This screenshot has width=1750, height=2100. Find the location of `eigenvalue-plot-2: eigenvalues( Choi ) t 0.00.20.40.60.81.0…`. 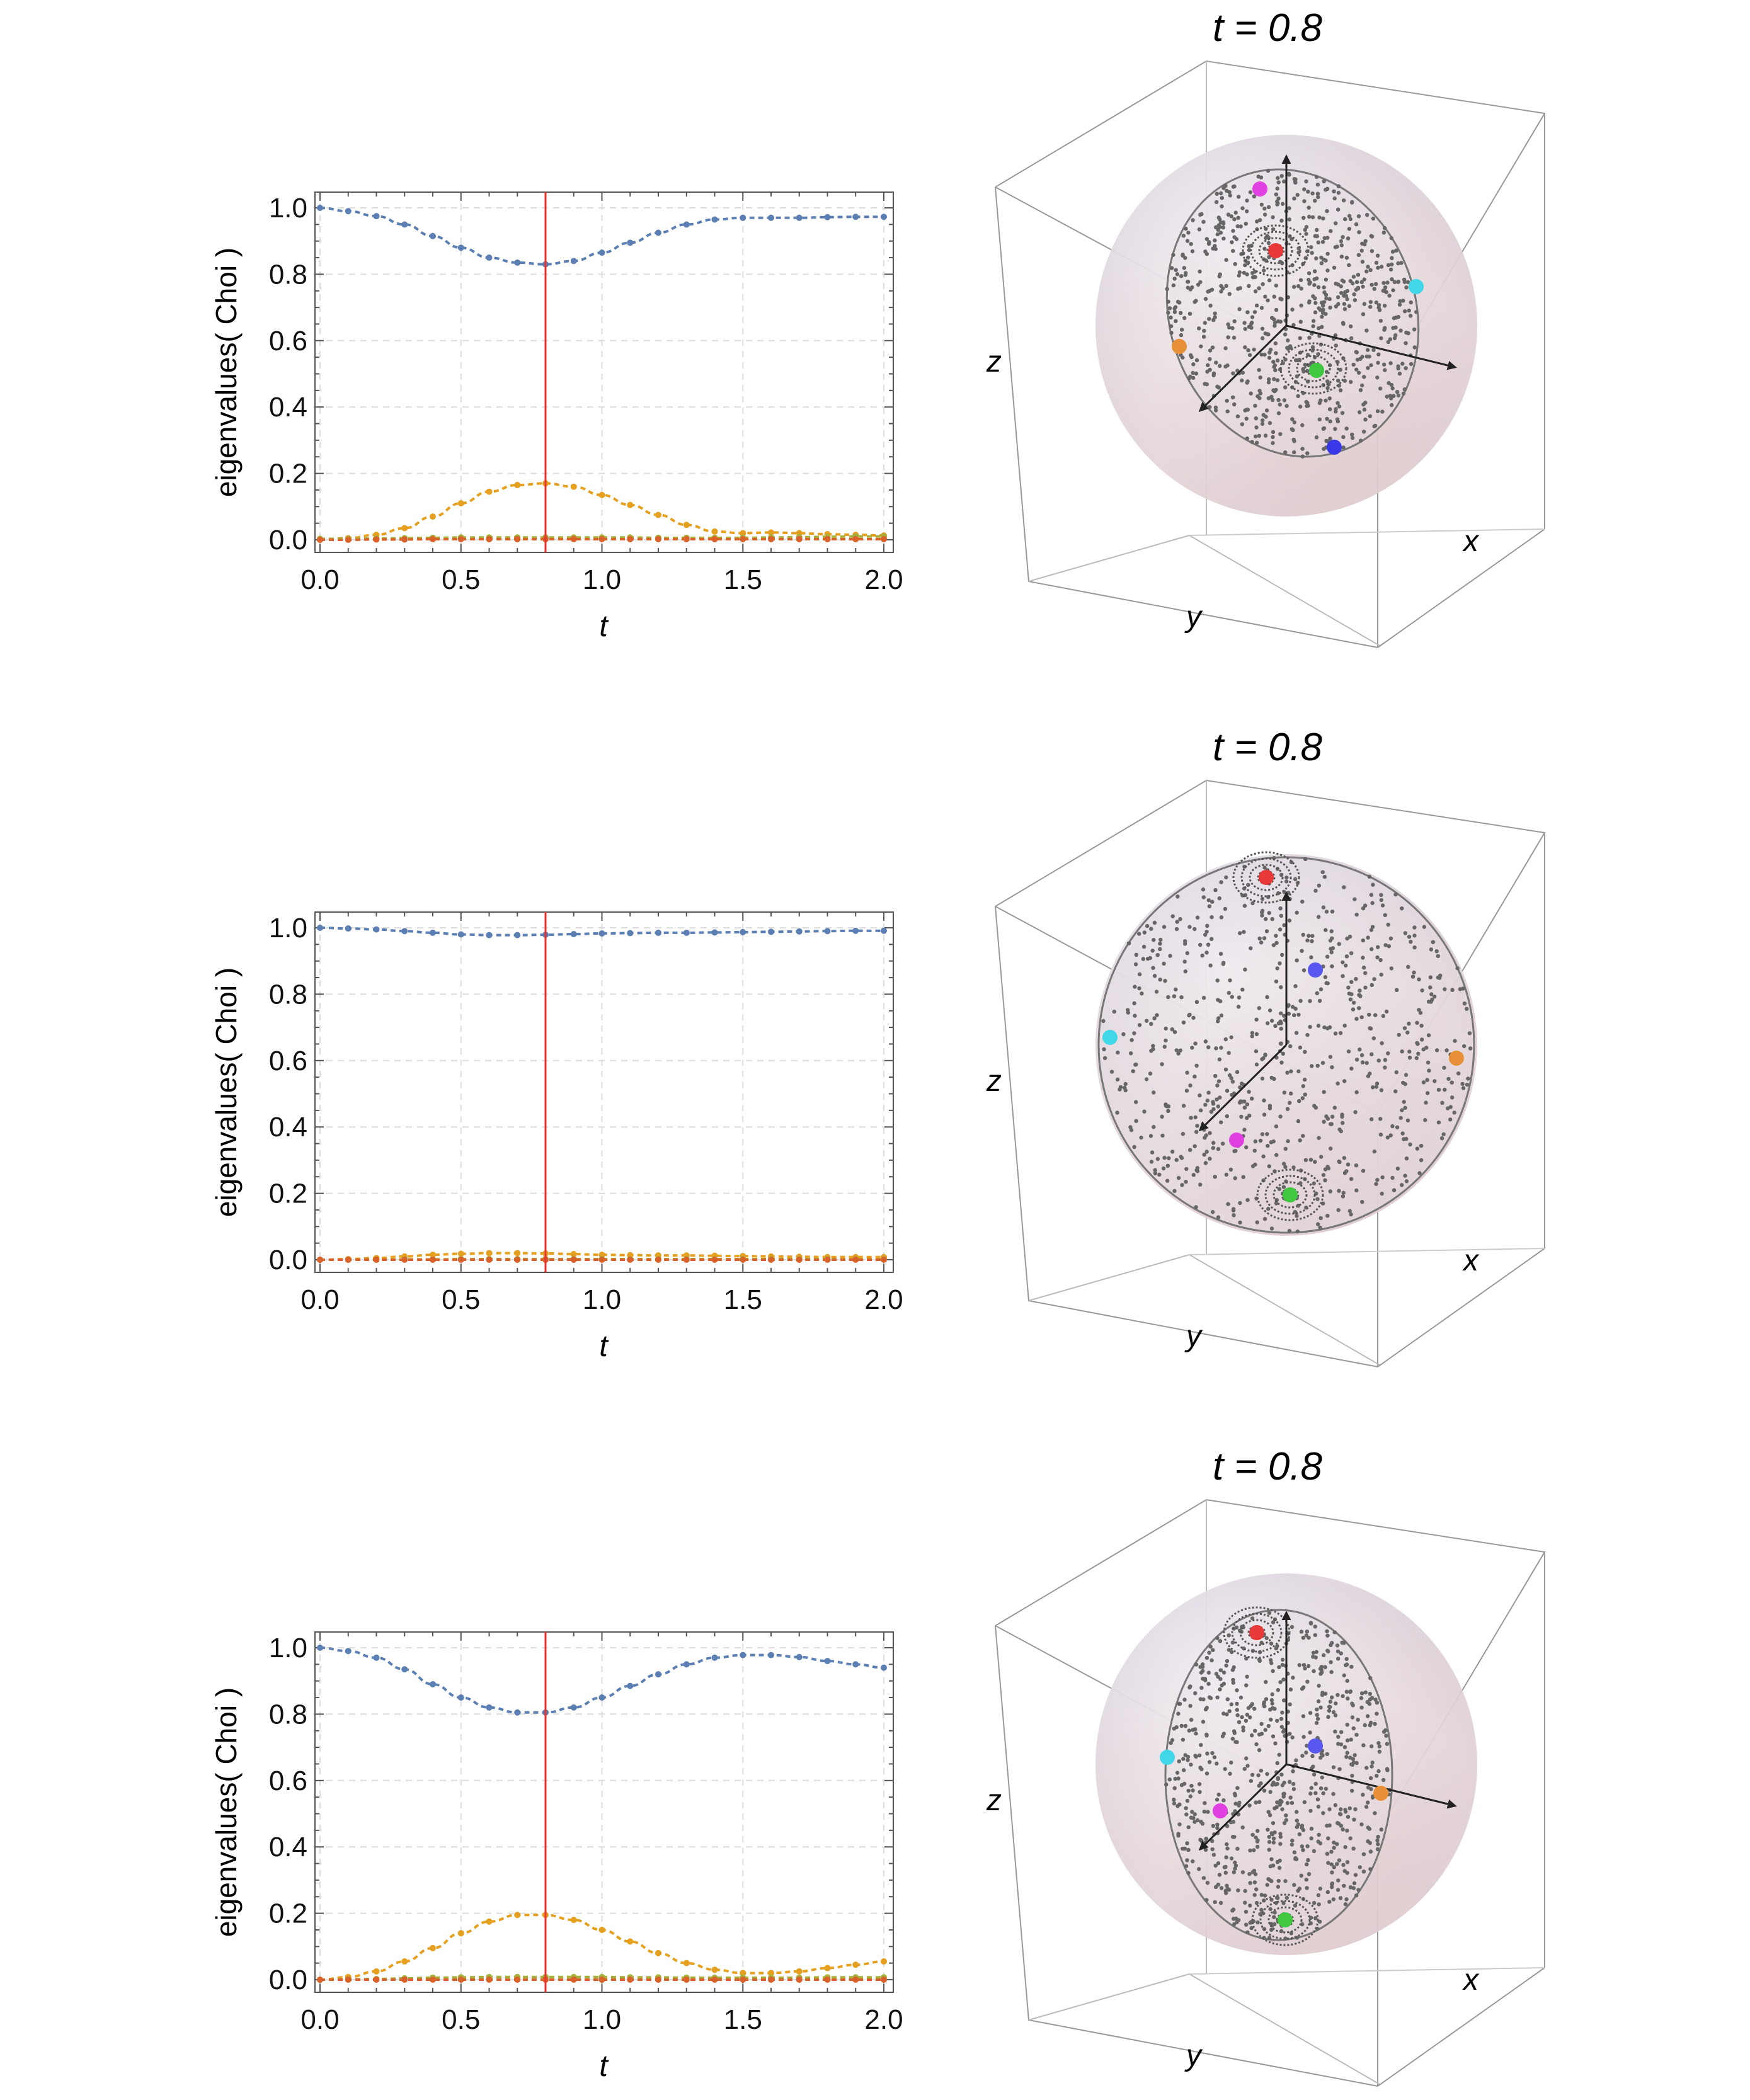

eigenvalue-plot-2: eigenvalues( Choi ) t 0.00.20.40.60.81.0… is located at coordinates (556, 1137).